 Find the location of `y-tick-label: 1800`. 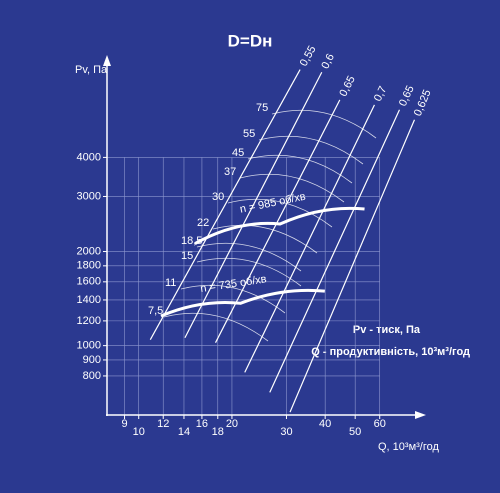

y-tick-label: 1800 is located at coordinates (89, 266).